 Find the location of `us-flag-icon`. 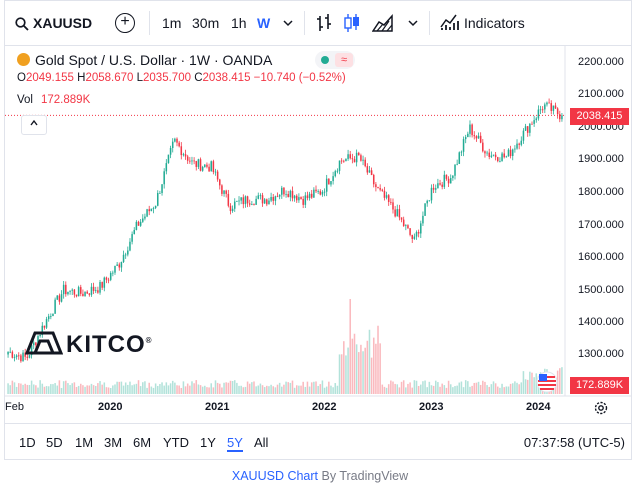

us-flag-icon is located at coordinates (547, 382).